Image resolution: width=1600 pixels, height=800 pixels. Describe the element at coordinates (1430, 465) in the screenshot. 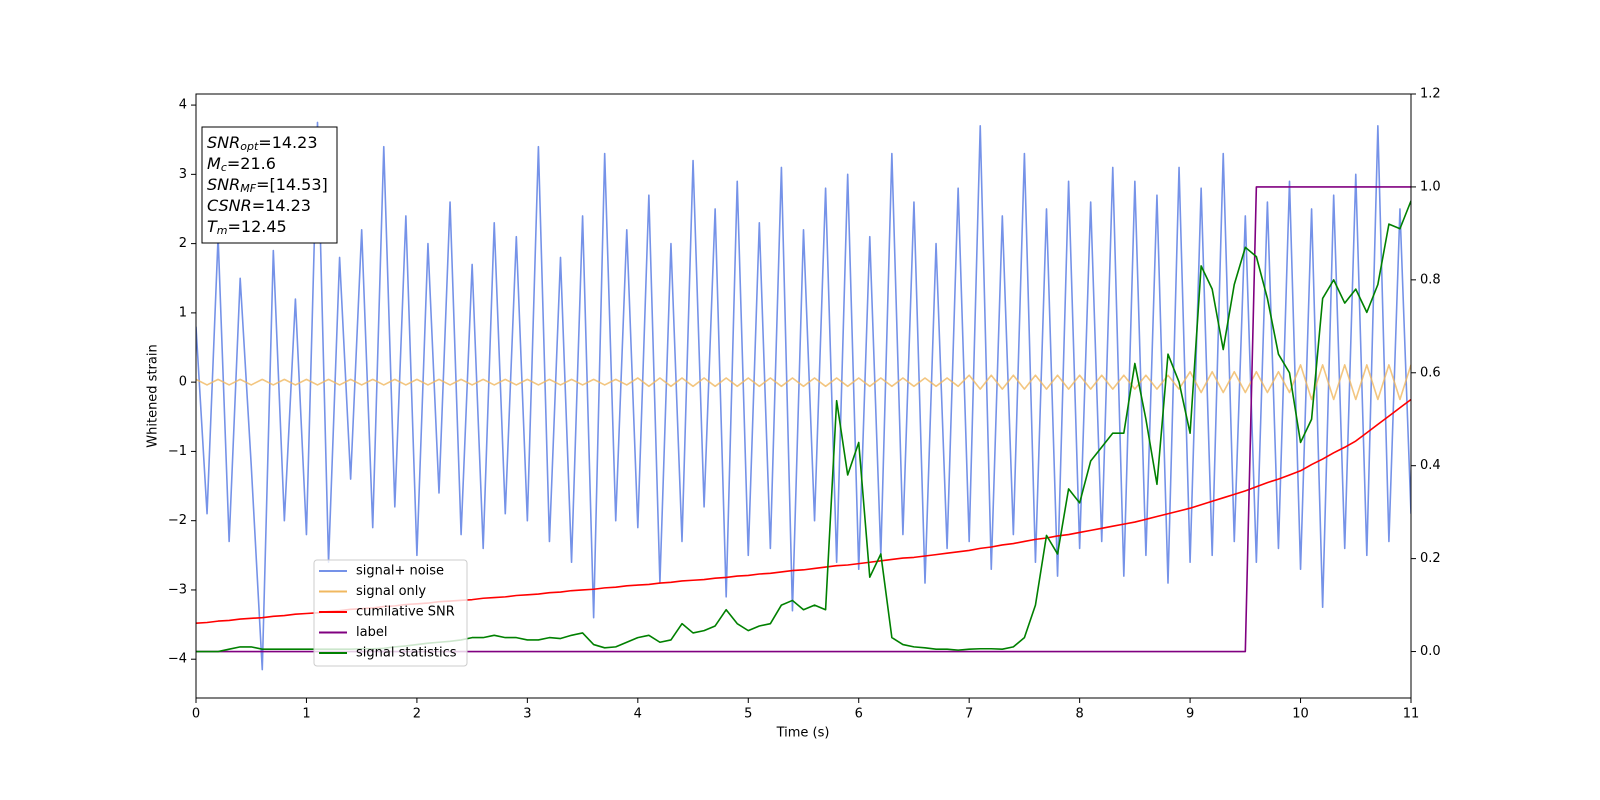

I see `y2-tick-label: 0.4` at that location.